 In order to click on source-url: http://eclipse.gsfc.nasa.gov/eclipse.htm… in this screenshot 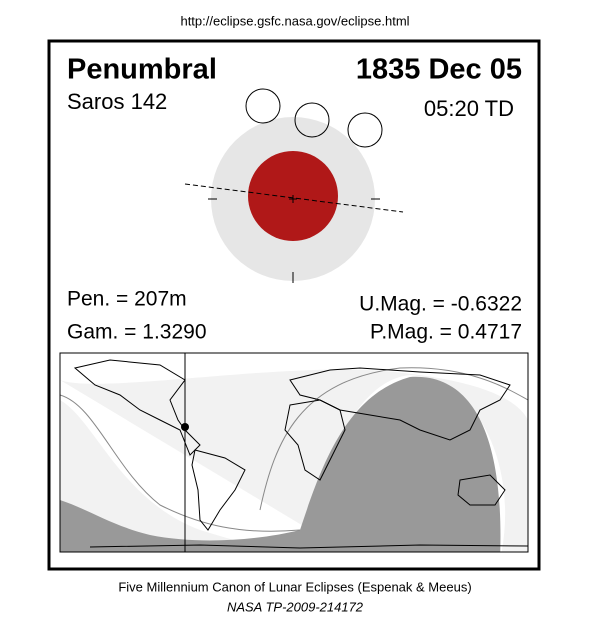, I will do `click(294, 20)`.